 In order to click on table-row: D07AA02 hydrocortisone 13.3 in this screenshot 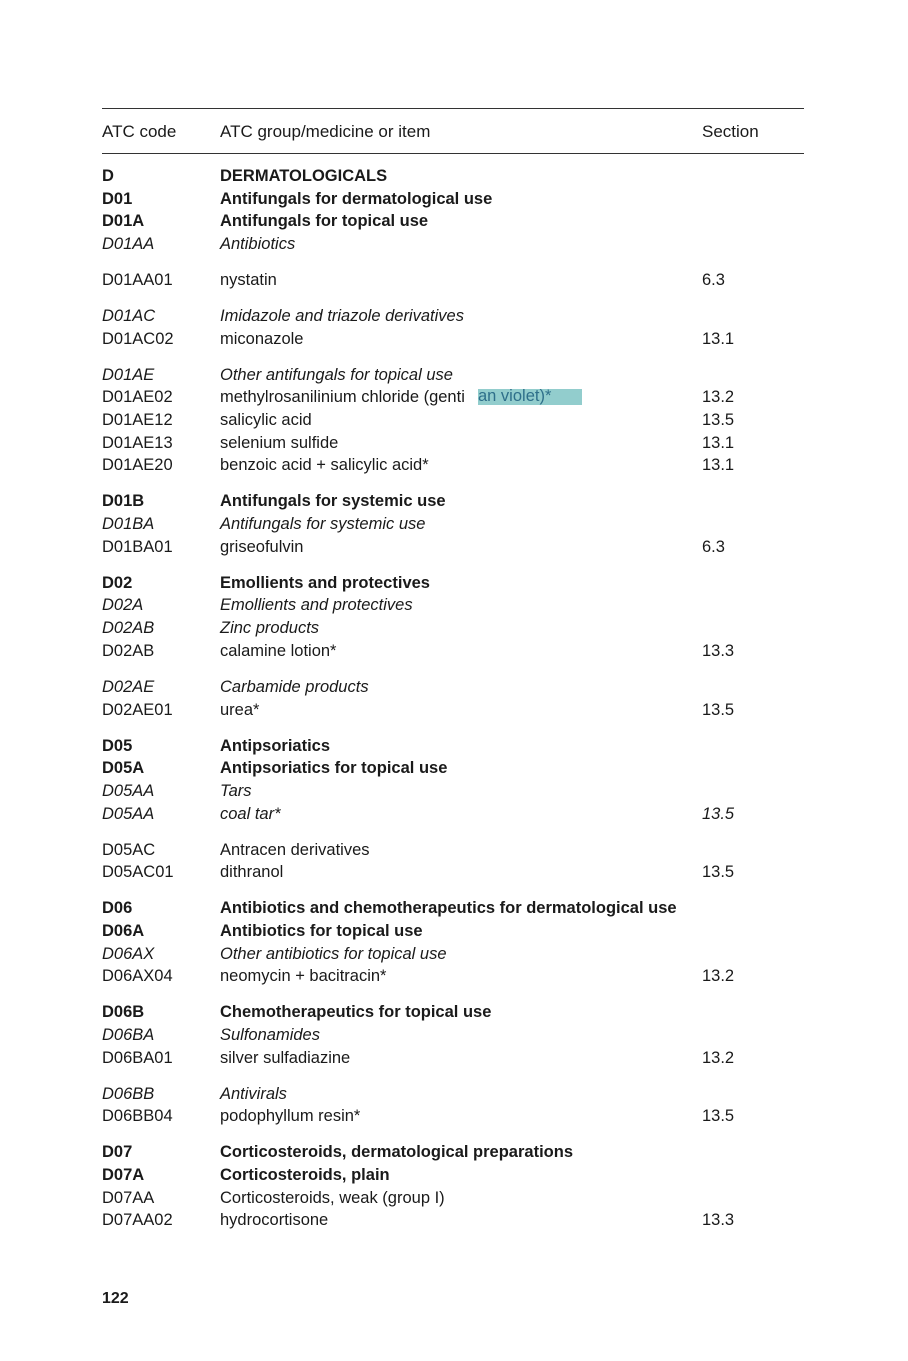, I will do `click(453, 1220)`.